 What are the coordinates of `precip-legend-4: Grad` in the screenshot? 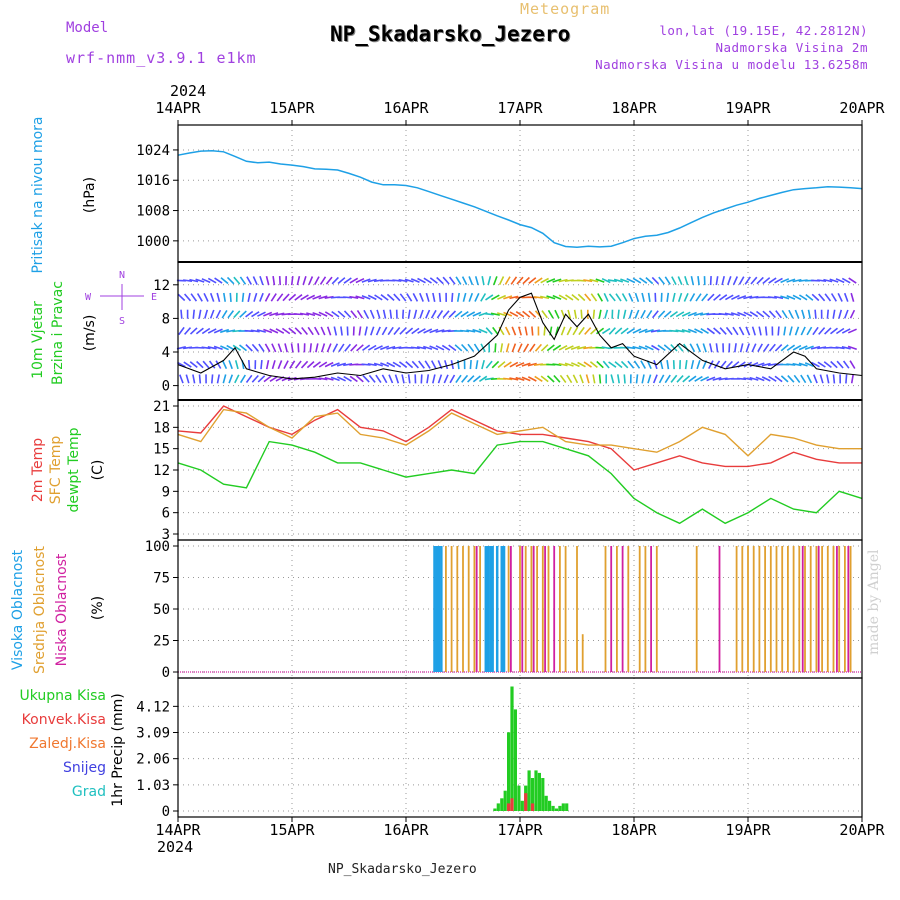 It's located at (89, 792).